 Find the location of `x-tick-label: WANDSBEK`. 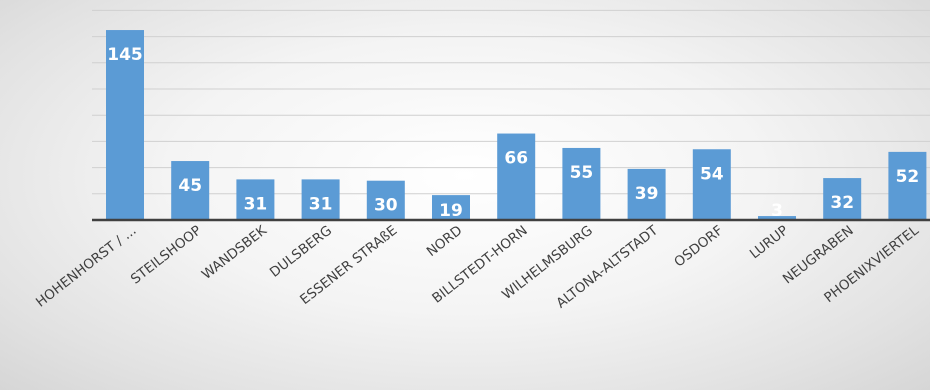

x-tick-label: WANDSBEK is located at coordinates (235, 252).